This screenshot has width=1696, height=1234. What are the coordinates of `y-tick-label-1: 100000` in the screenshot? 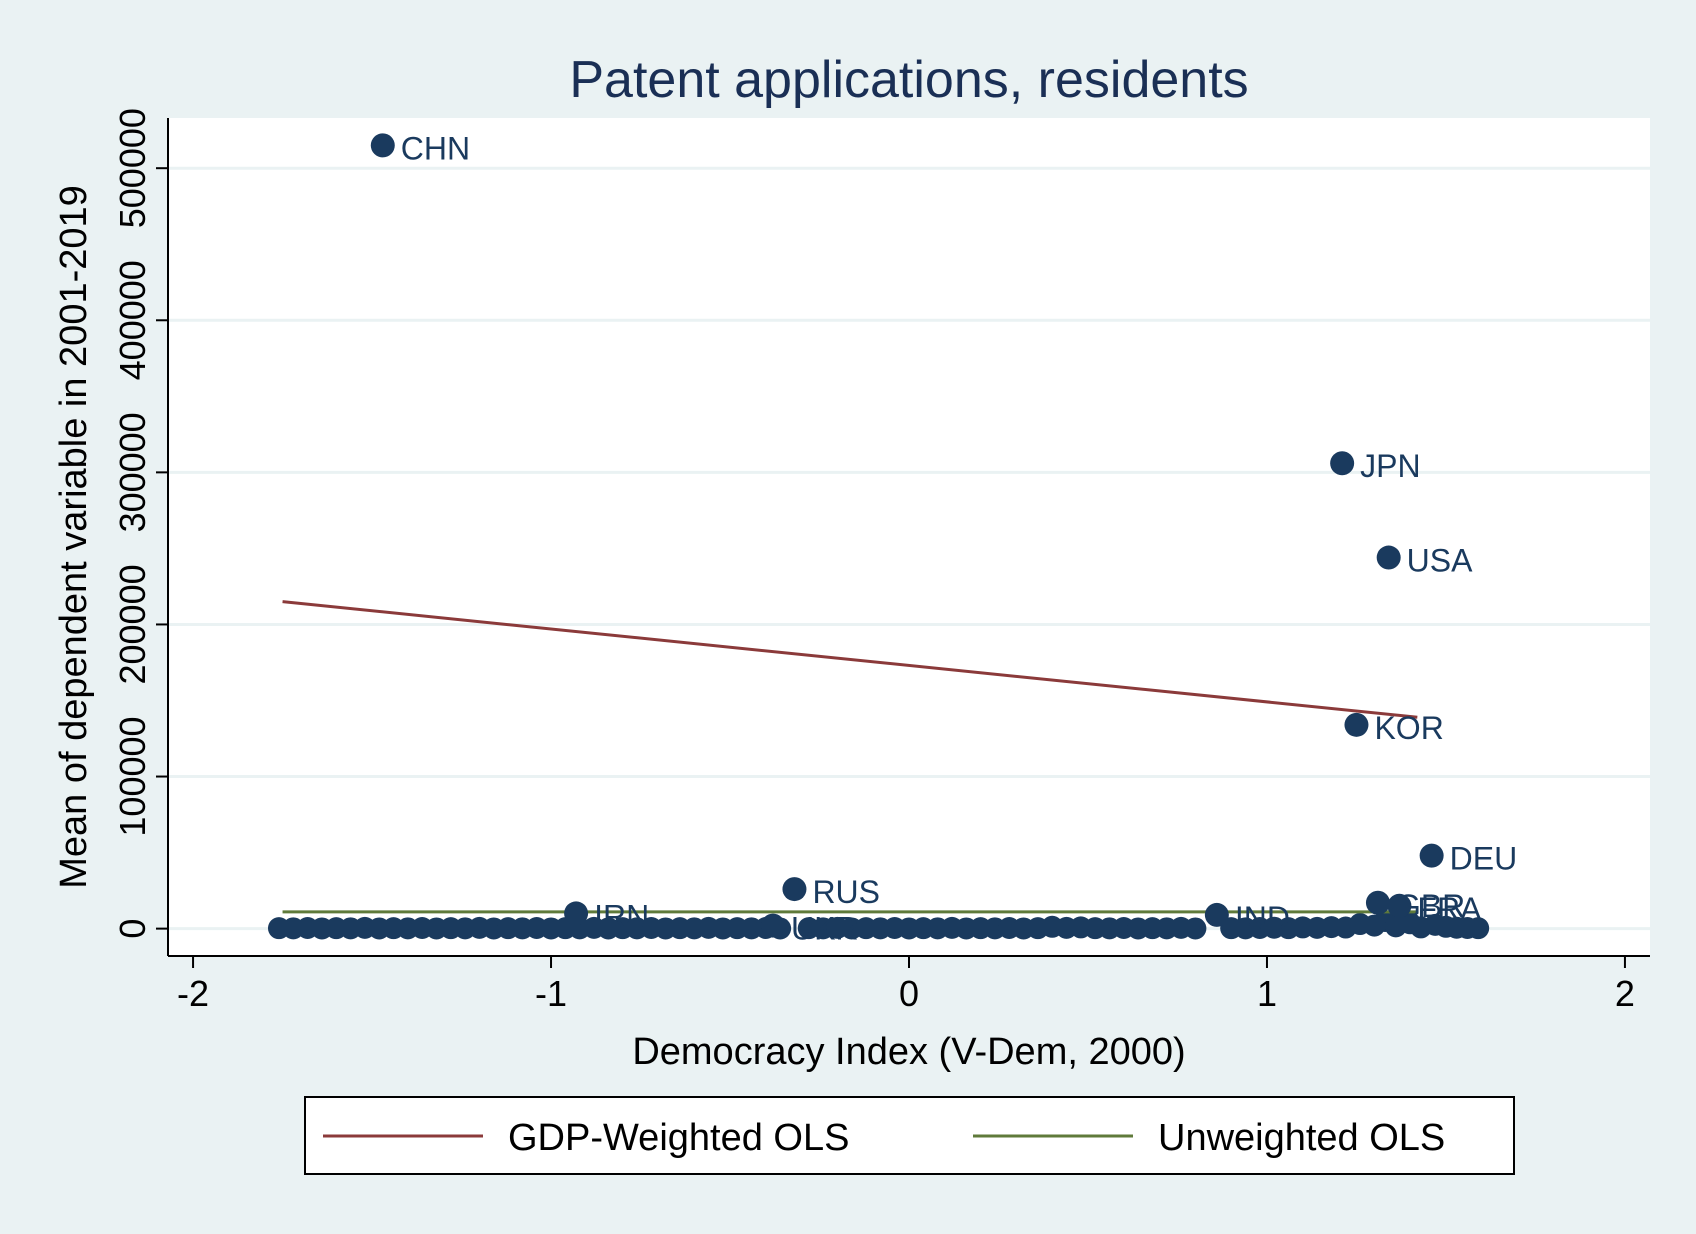 It's located at (132, 776).